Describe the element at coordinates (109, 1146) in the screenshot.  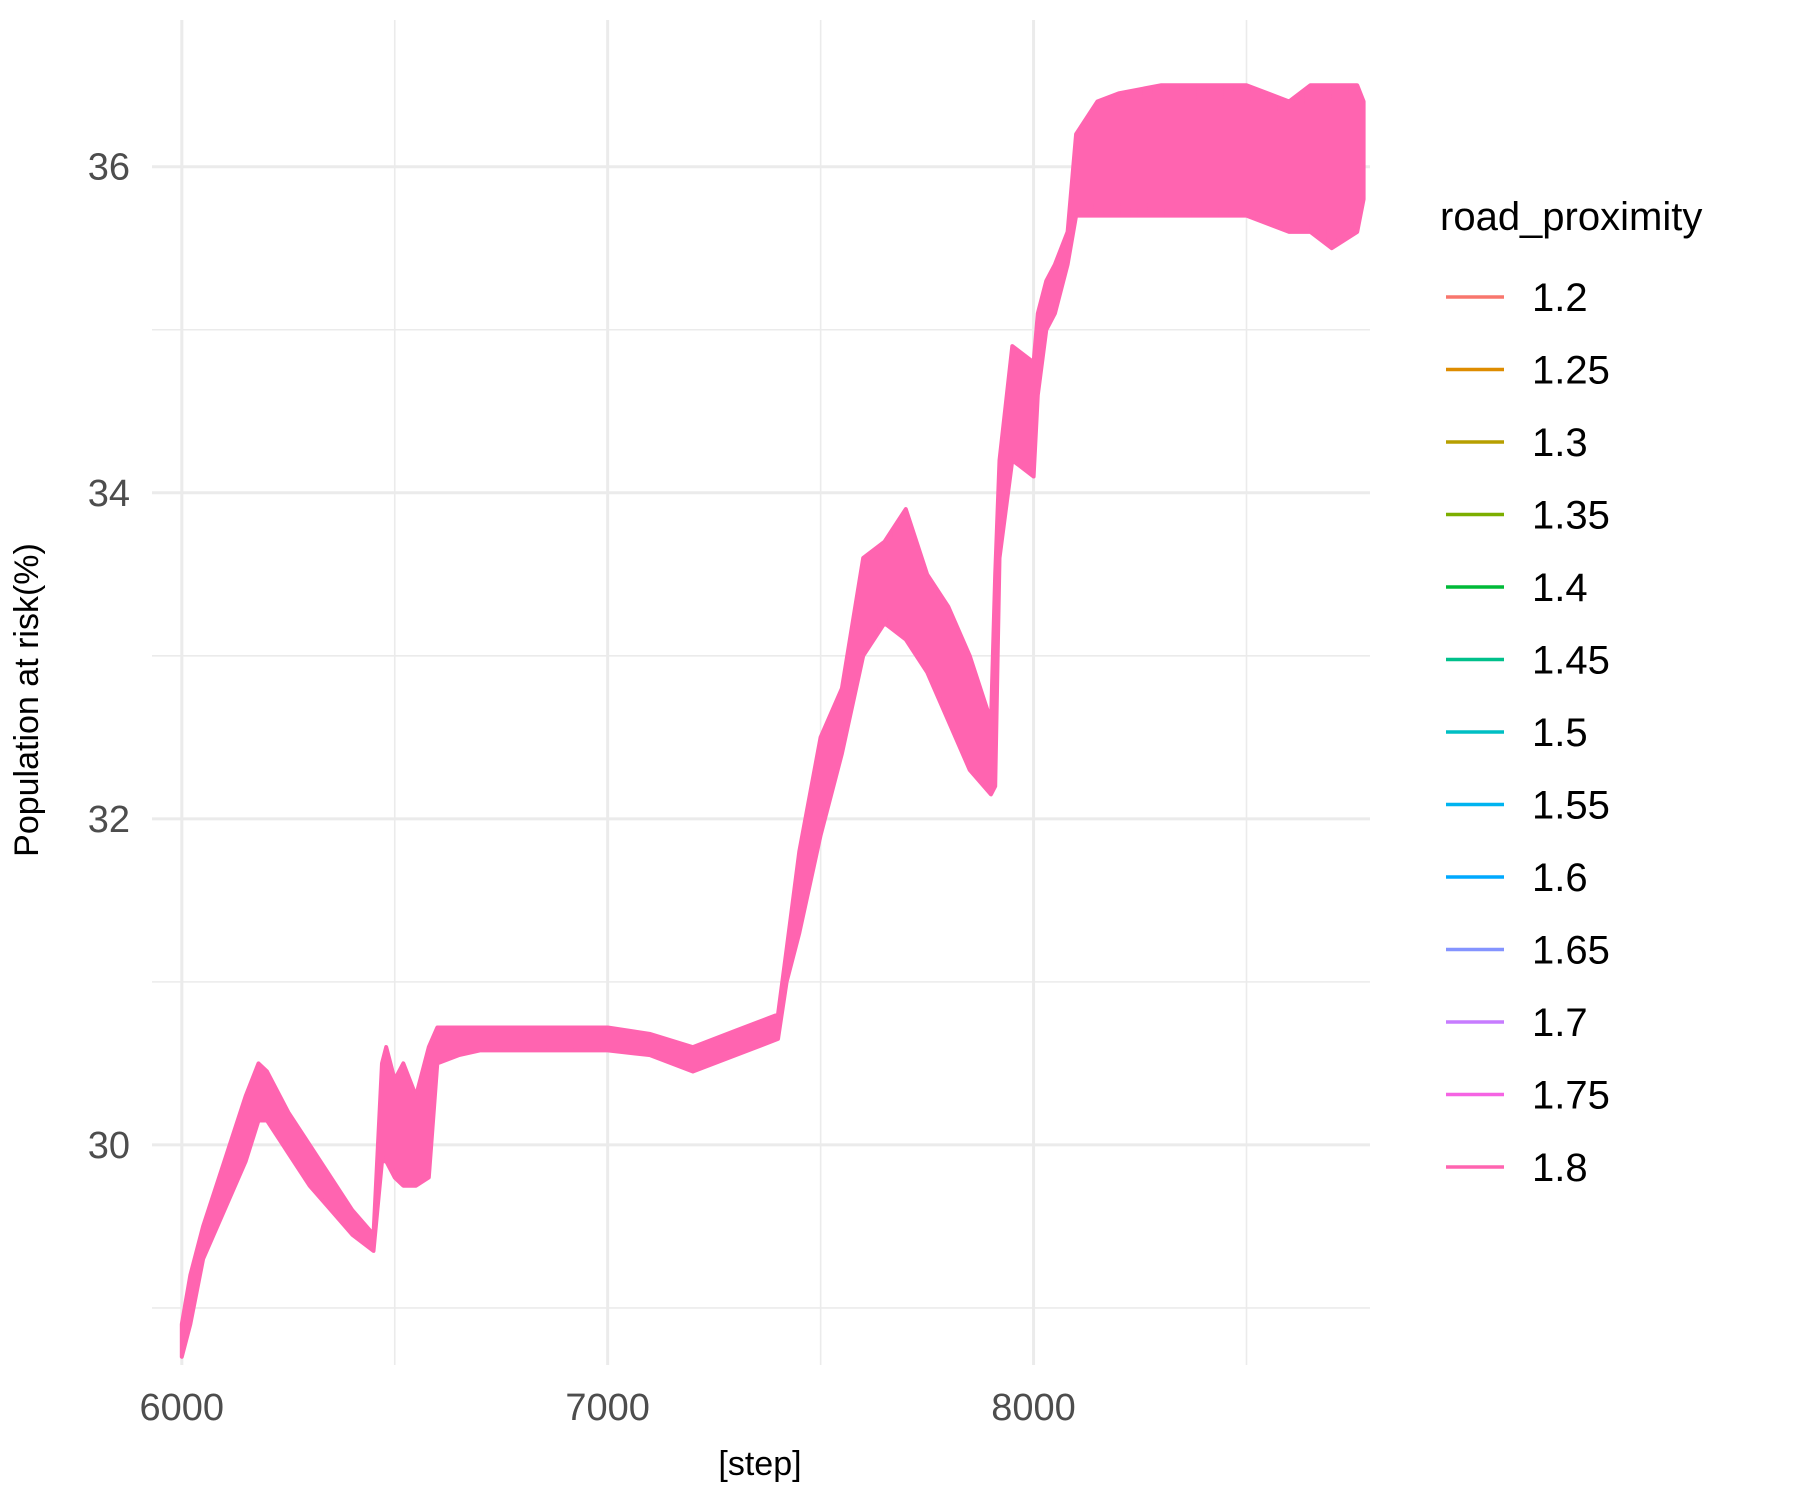
I see `y-tick-label: 30` at that location.